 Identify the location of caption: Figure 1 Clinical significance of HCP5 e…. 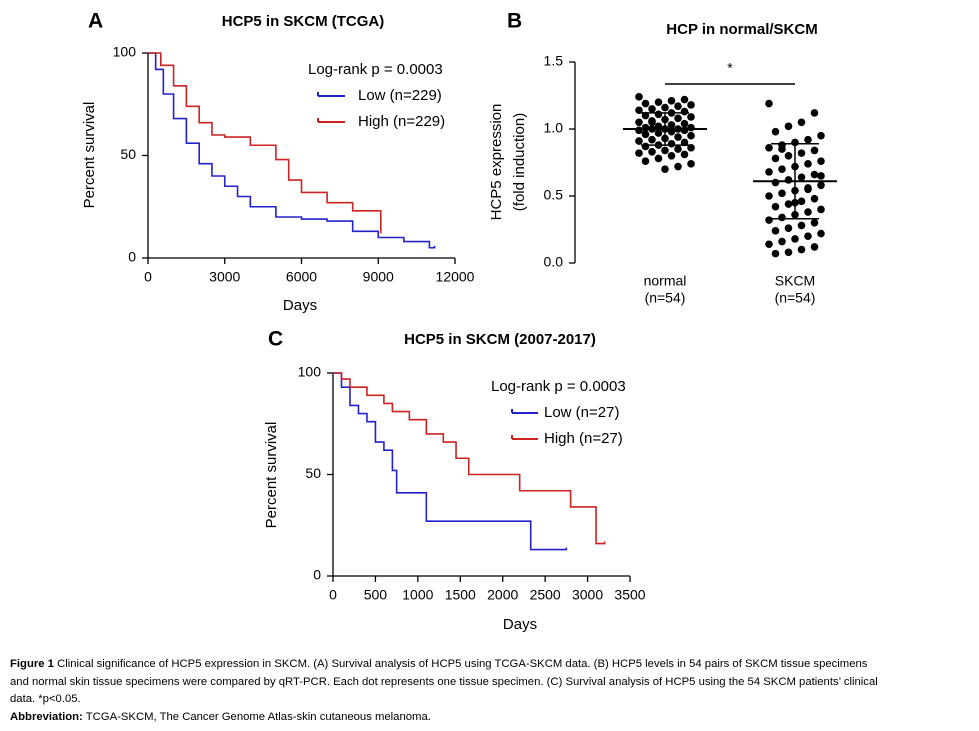
(490, 691).